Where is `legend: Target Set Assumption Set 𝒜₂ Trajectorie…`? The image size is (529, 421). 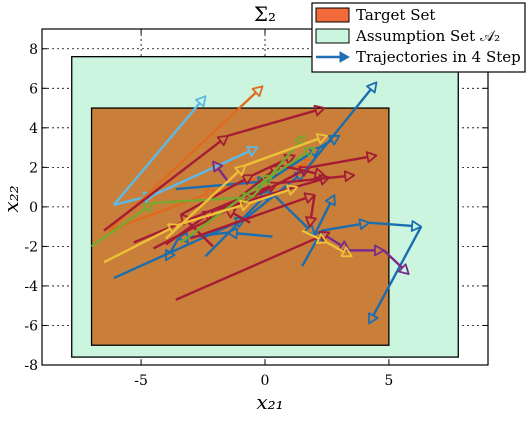 legend: Target Set Assumption Set 𝒜₂ Trajectorie… is located at coordinates (418, 37).